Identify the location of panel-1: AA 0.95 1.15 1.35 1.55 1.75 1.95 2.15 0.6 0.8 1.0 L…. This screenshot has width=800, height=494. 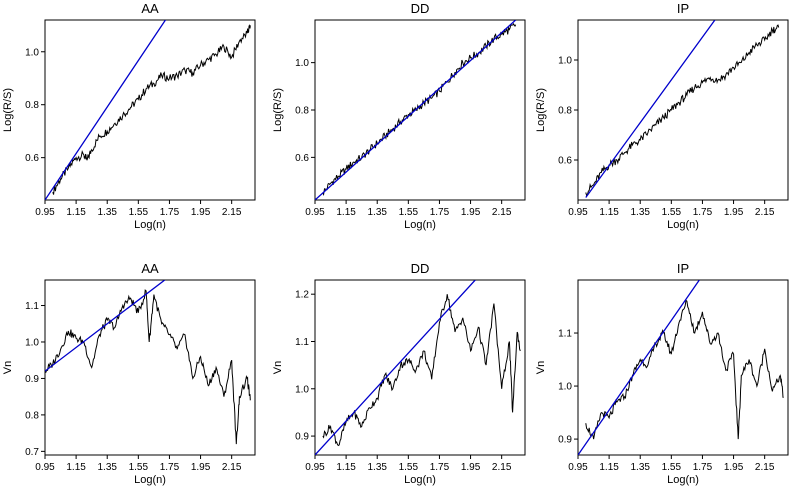
(129, 116).